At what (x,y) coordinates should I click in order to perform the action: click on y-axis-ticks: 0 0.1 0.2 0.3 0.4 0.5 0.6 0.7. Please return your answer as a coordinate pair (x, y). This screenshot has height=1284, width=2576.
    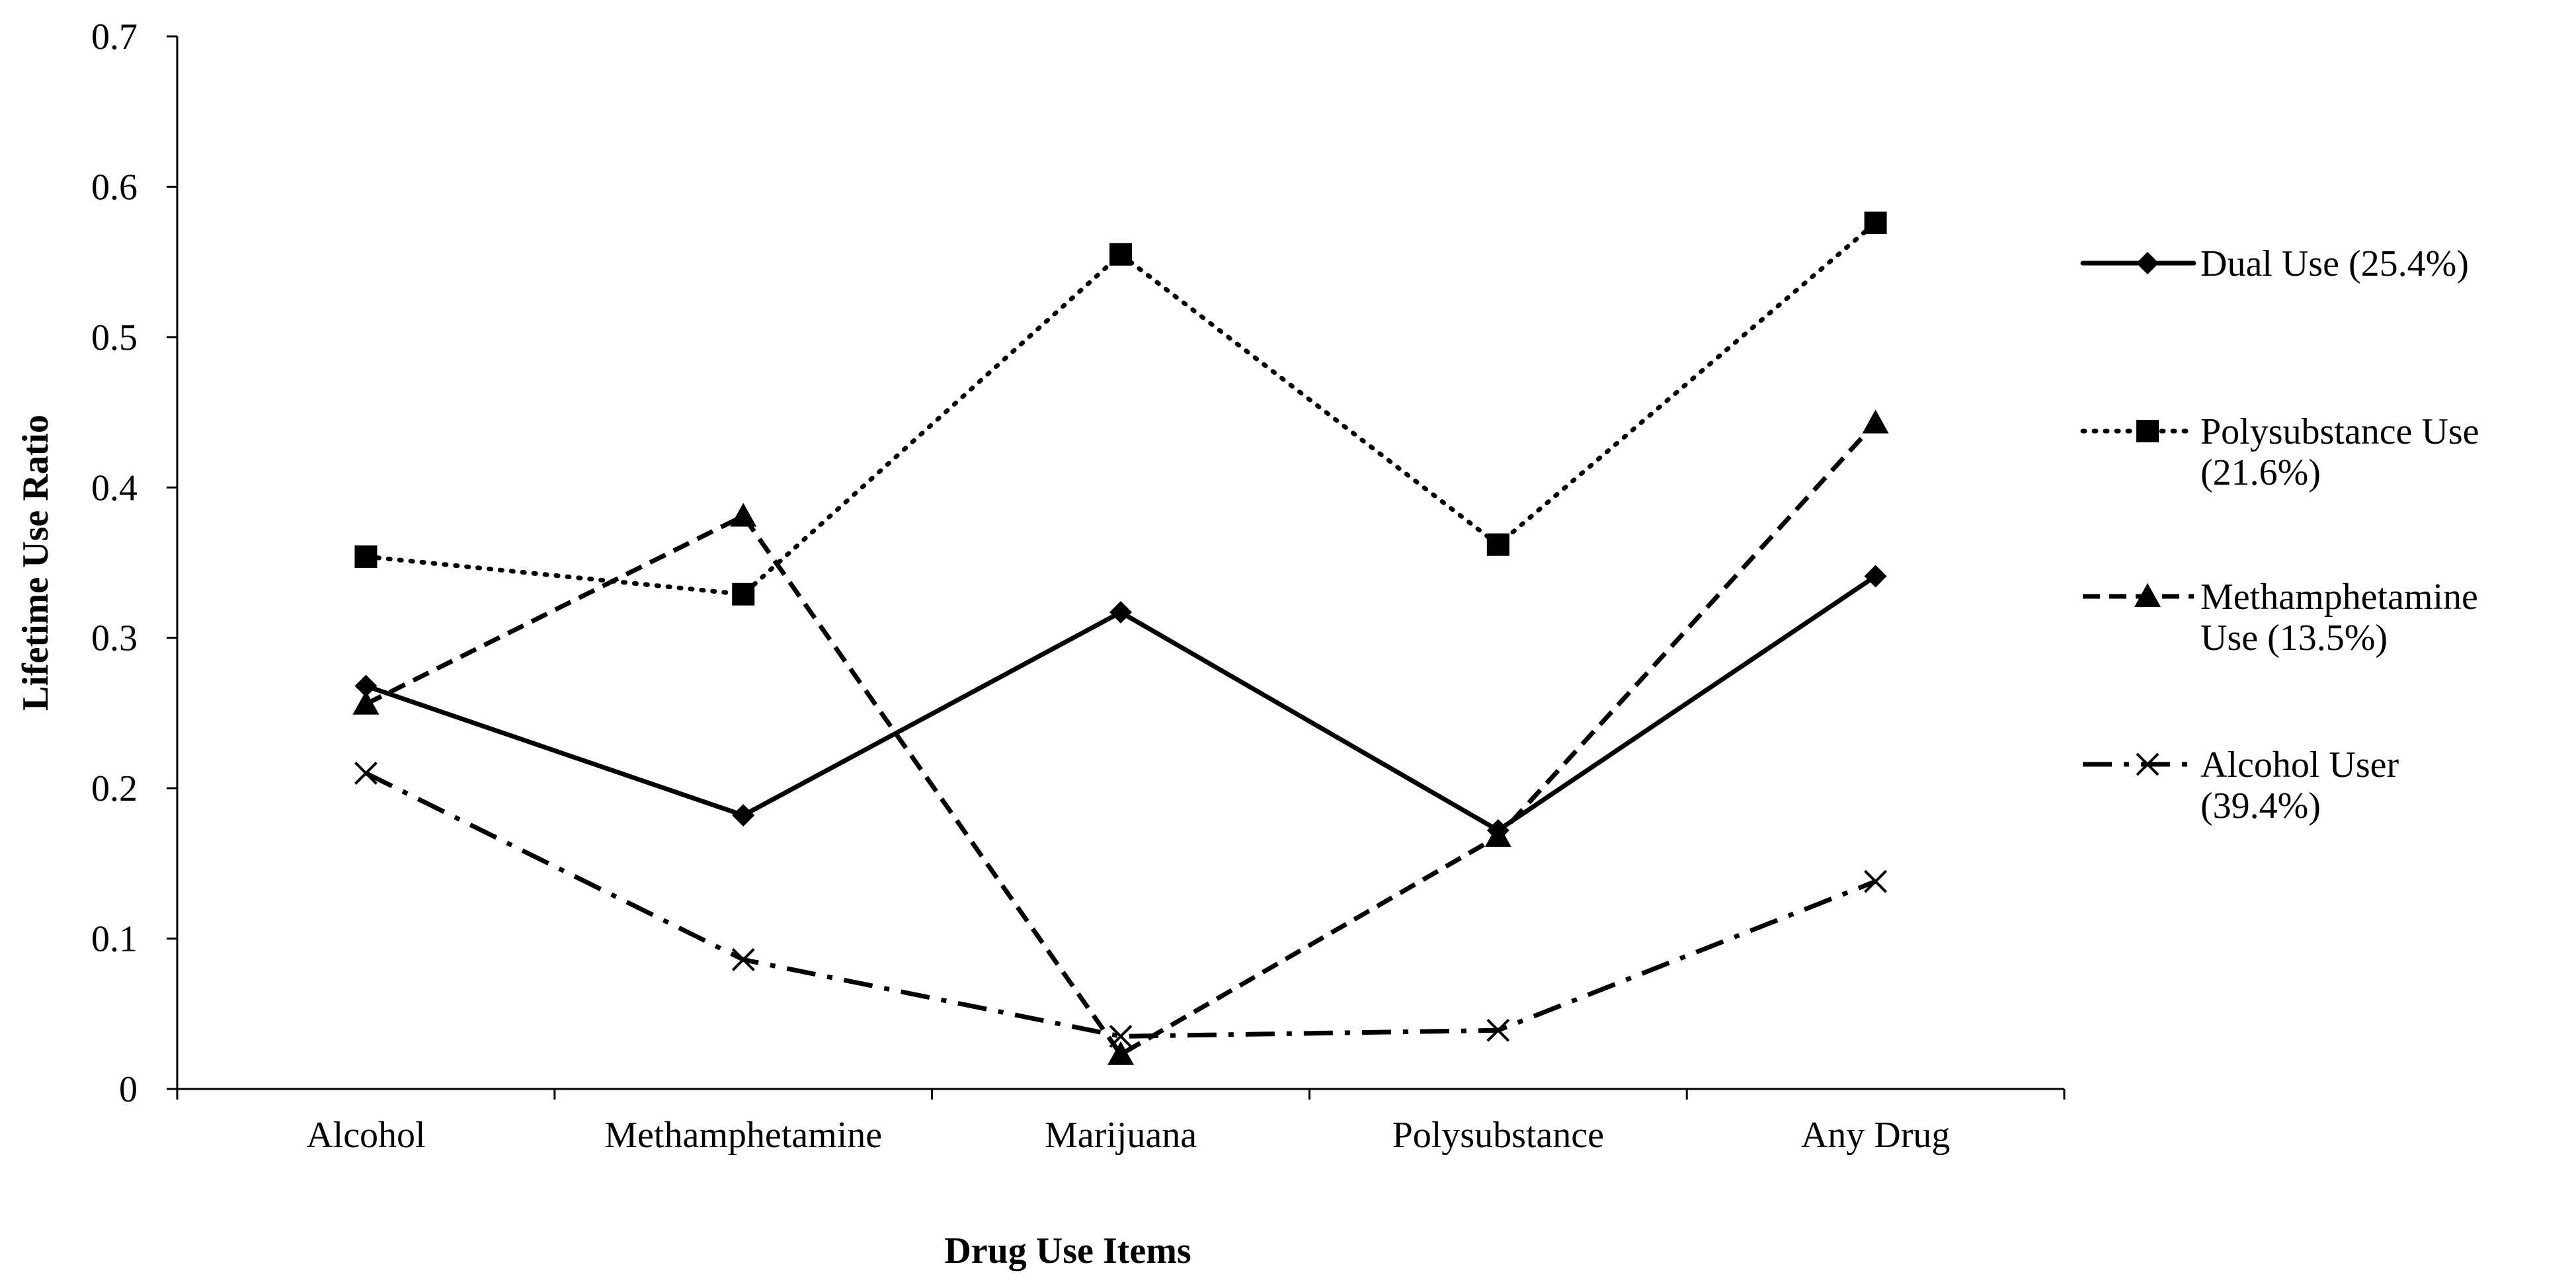
    Looking at the image, I should click on (134, 563).